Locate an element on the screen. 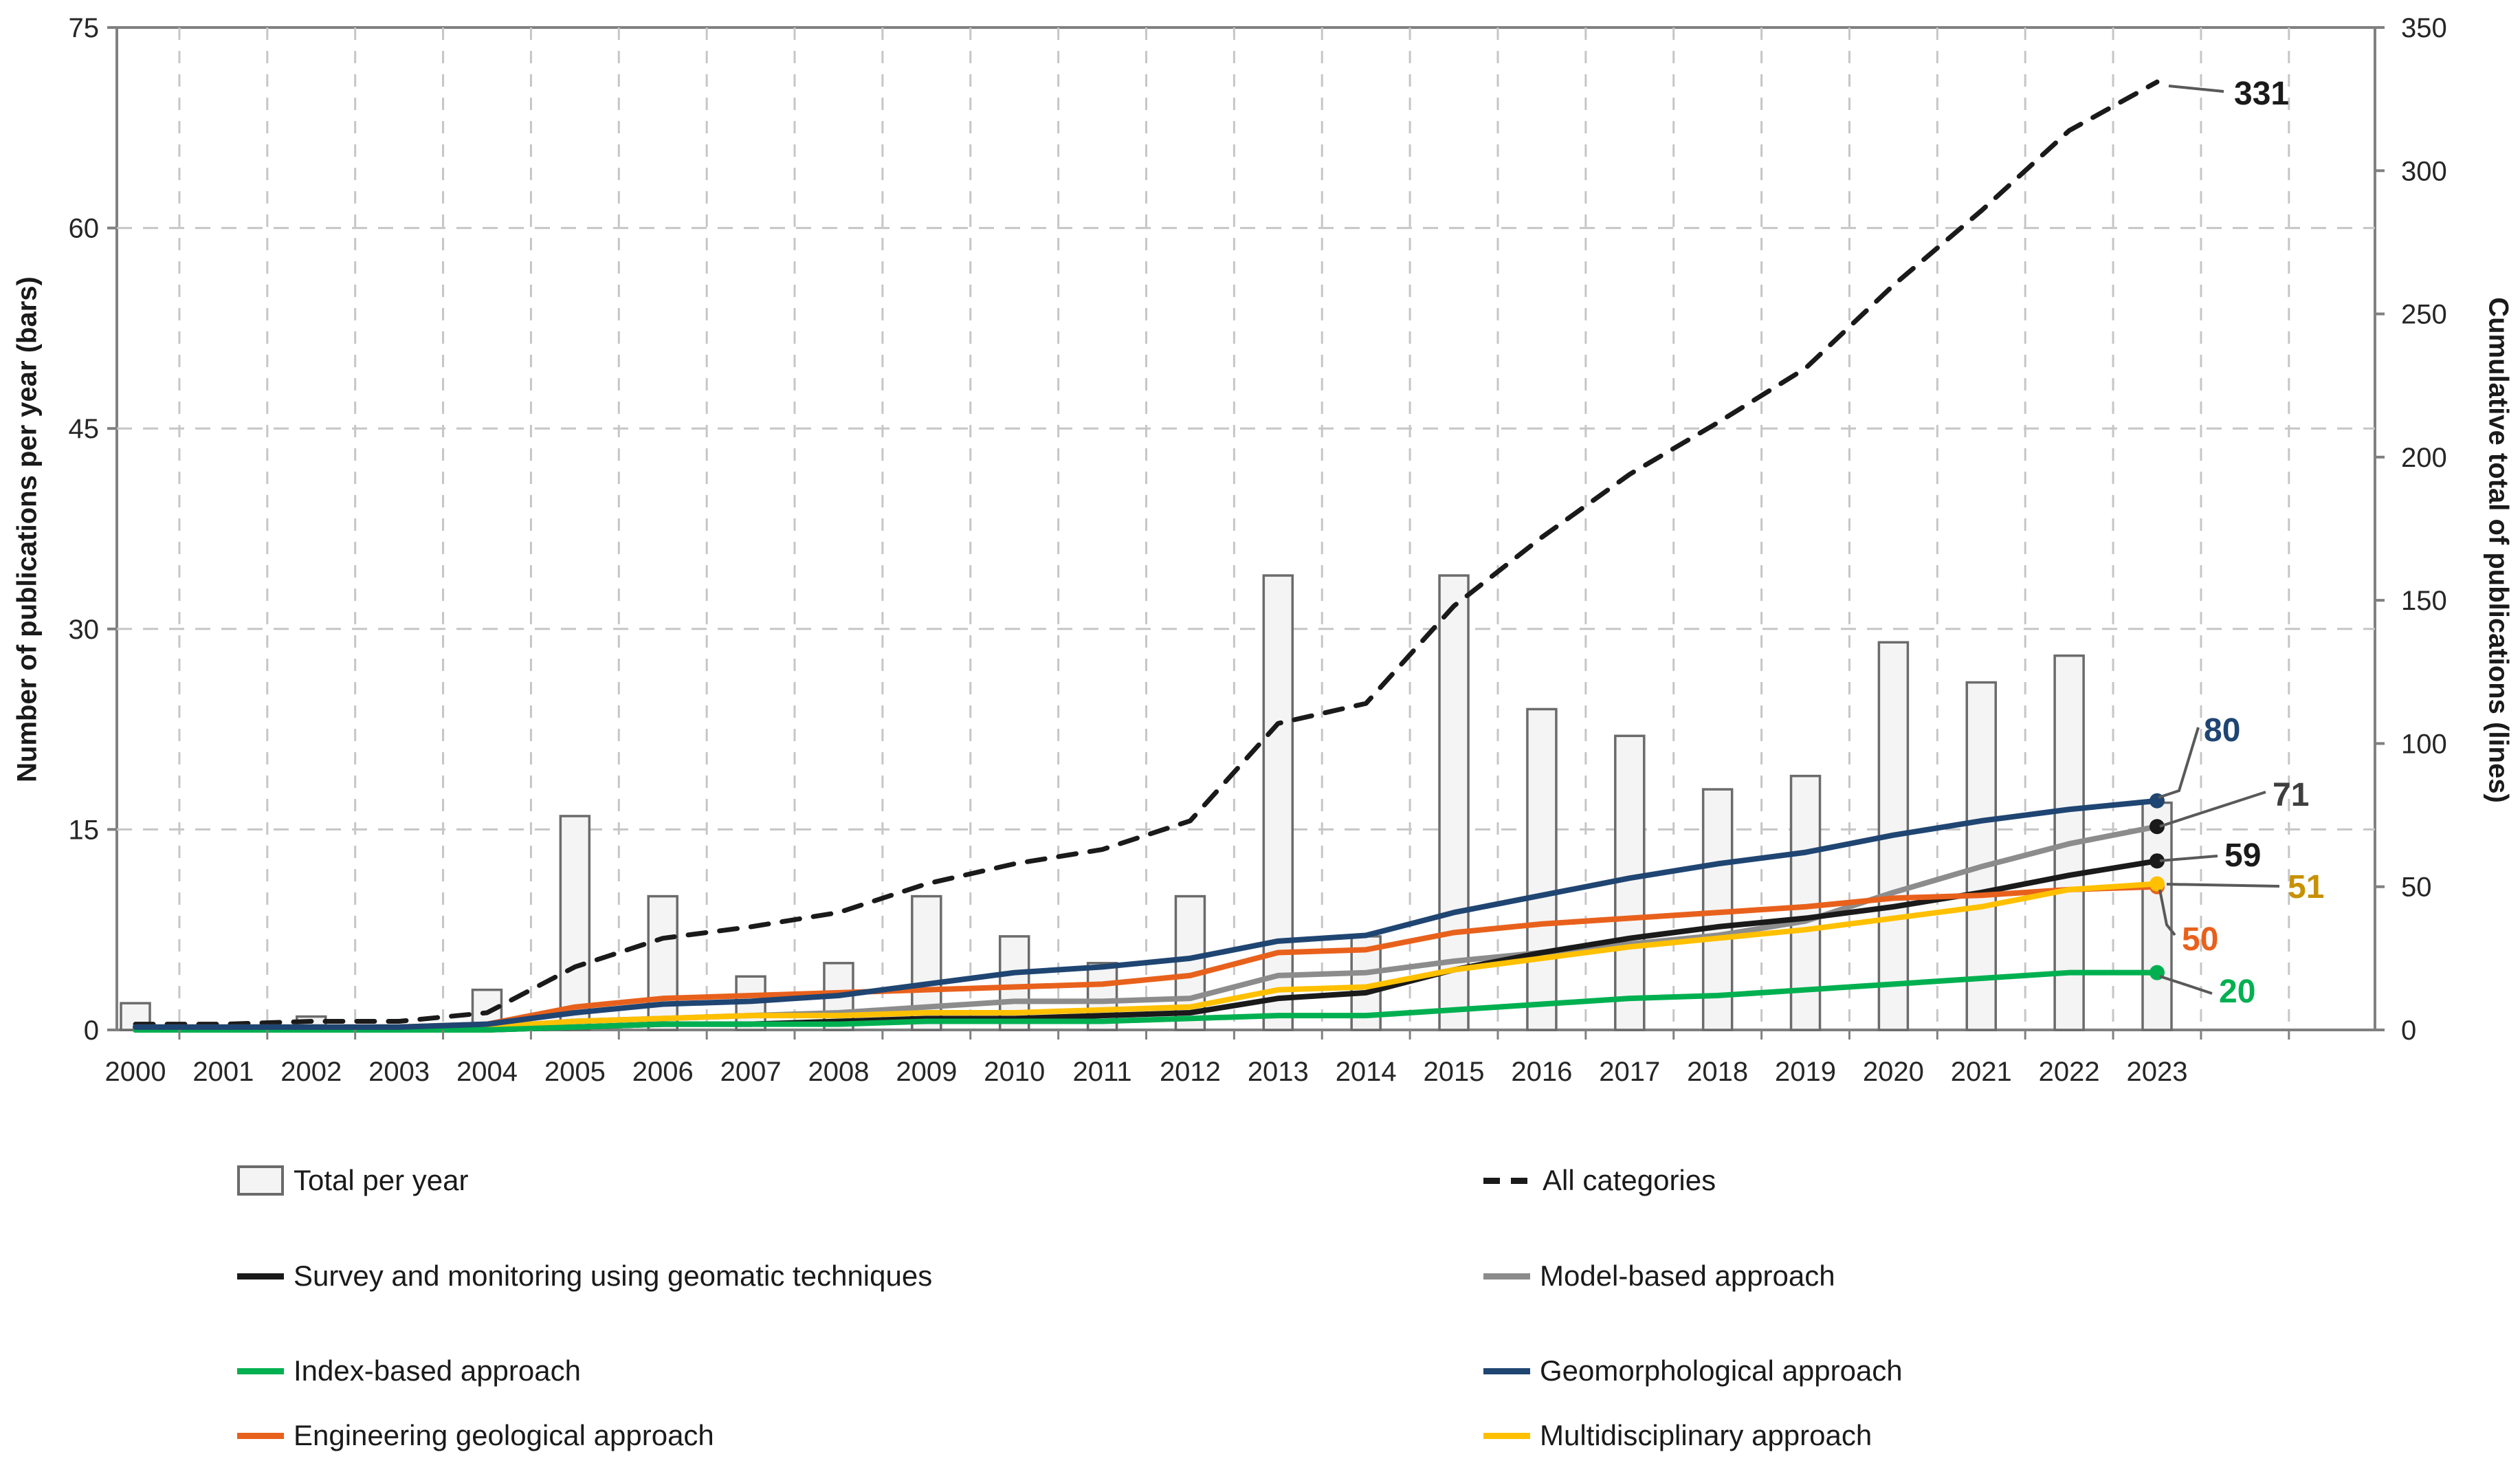 Image resolution: width=2520 pixels, height=1461 pixels. right-axis-tick-label: 100 is located at coordinates (2424, 744).